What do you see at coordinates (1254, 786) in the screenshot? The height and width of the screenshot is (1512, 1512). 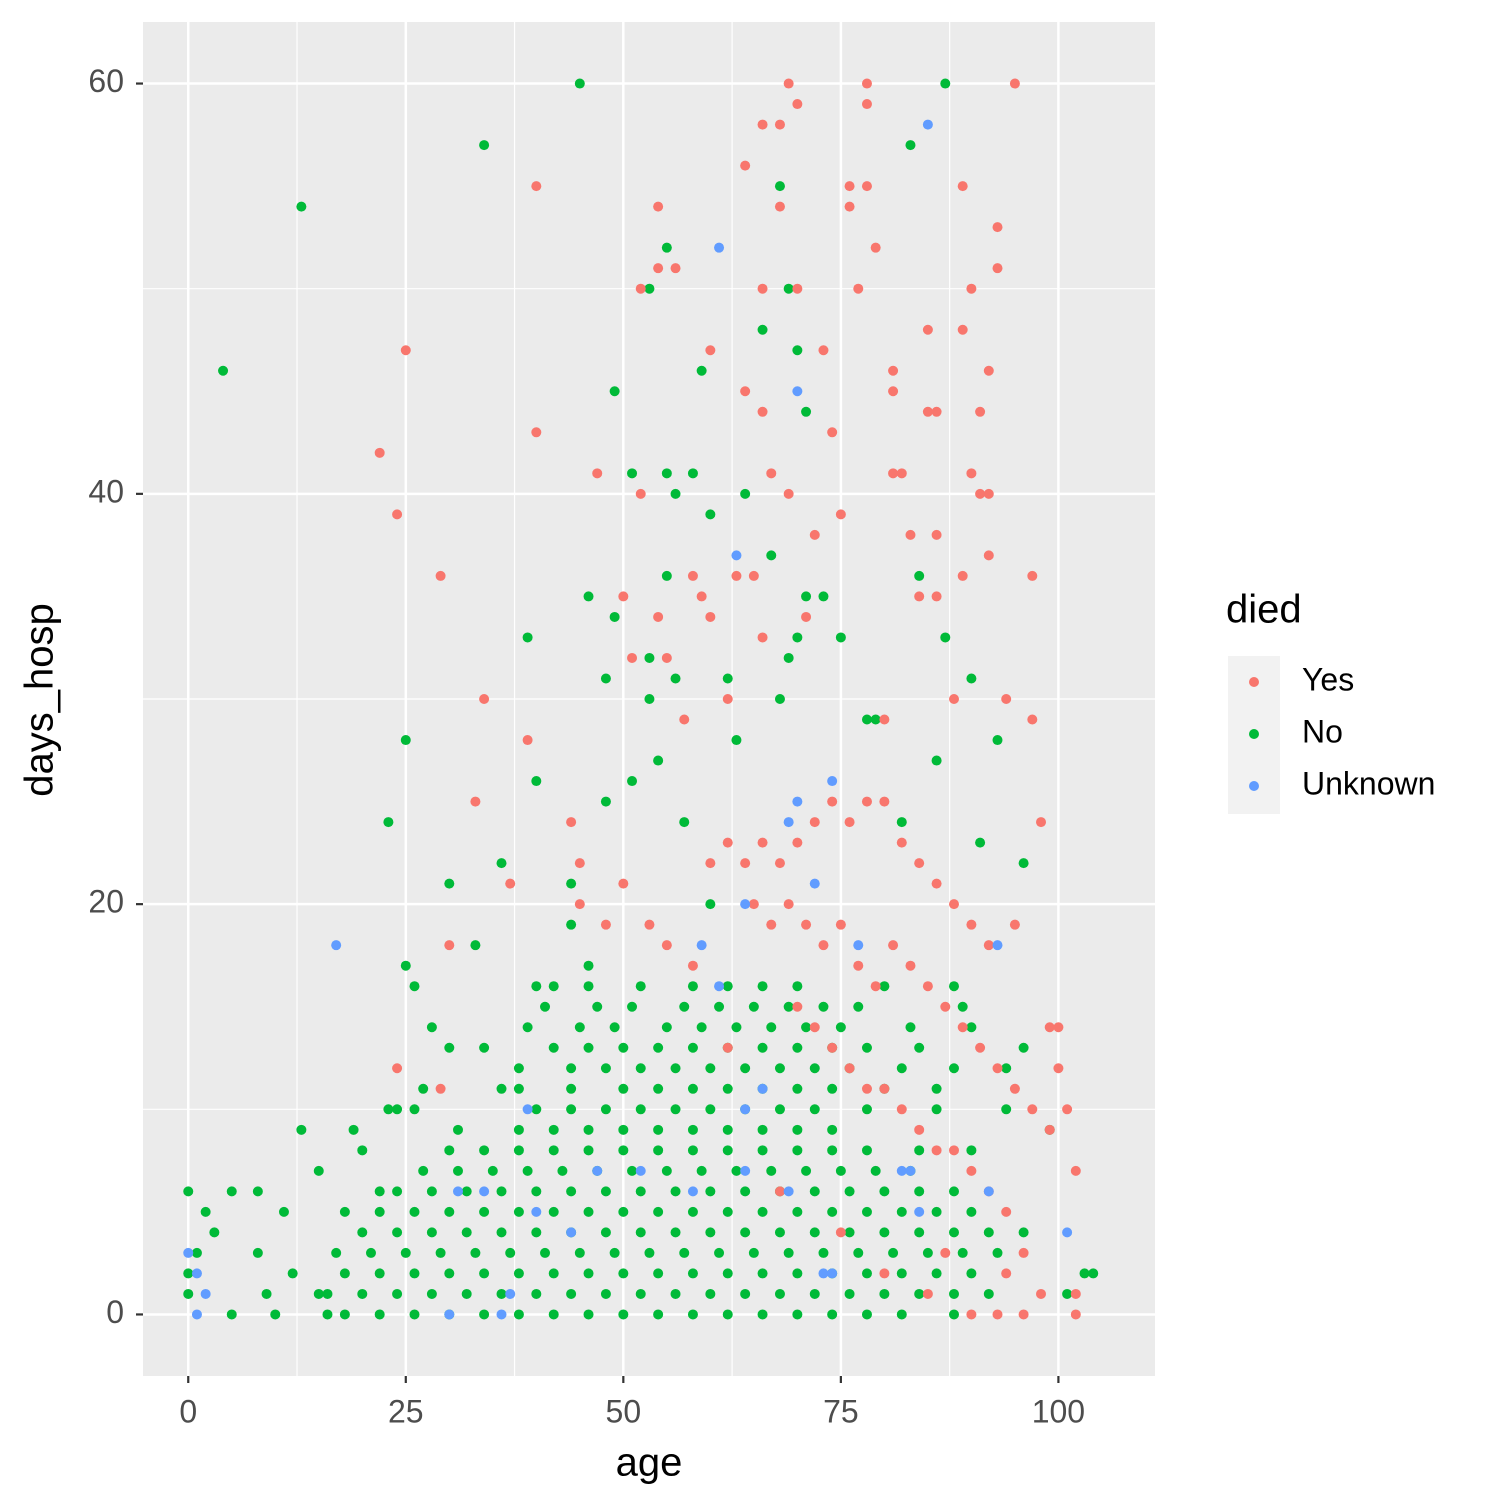 I see `legend-key` at bounding box center [1254, 786].